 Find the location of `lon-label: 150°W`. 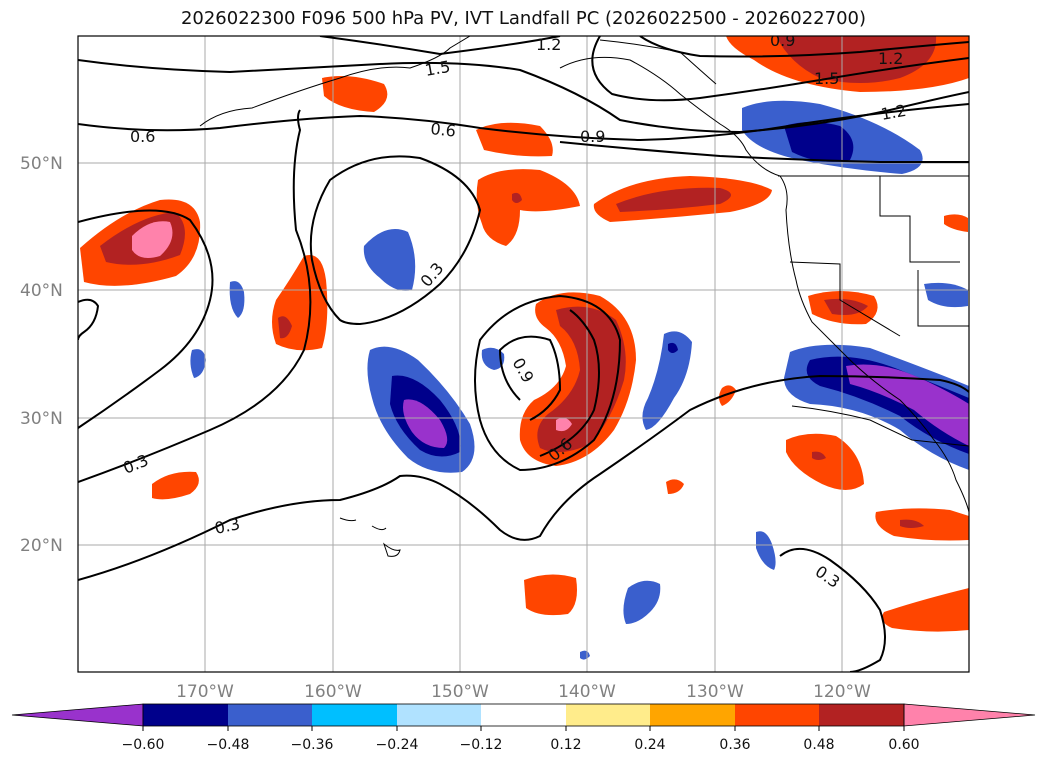

lon-label: 150°W is located at coordinates (460, 692).